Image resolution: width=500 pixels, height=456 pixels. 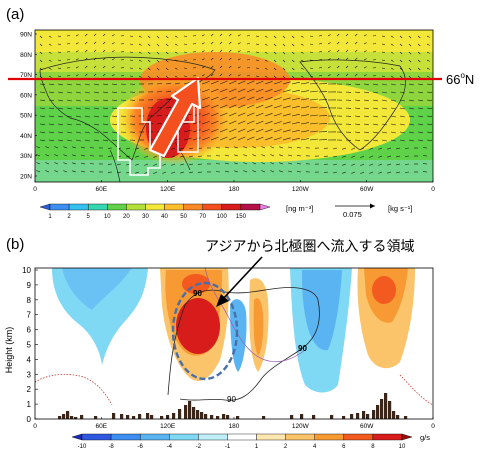 I want to click on colorbar-level: 40, so click(x=164, y=217).